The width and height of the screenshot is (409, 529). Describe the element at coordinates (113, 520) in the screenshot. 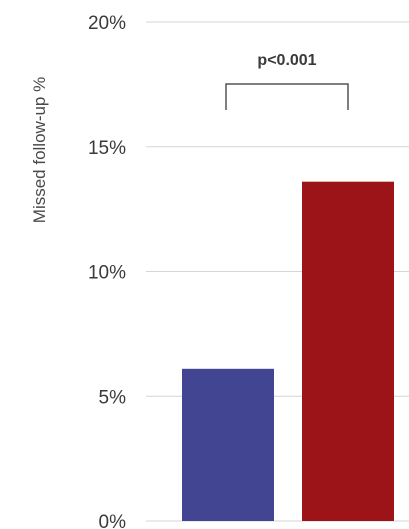

I see `y-tick-label: 0%` at that location.